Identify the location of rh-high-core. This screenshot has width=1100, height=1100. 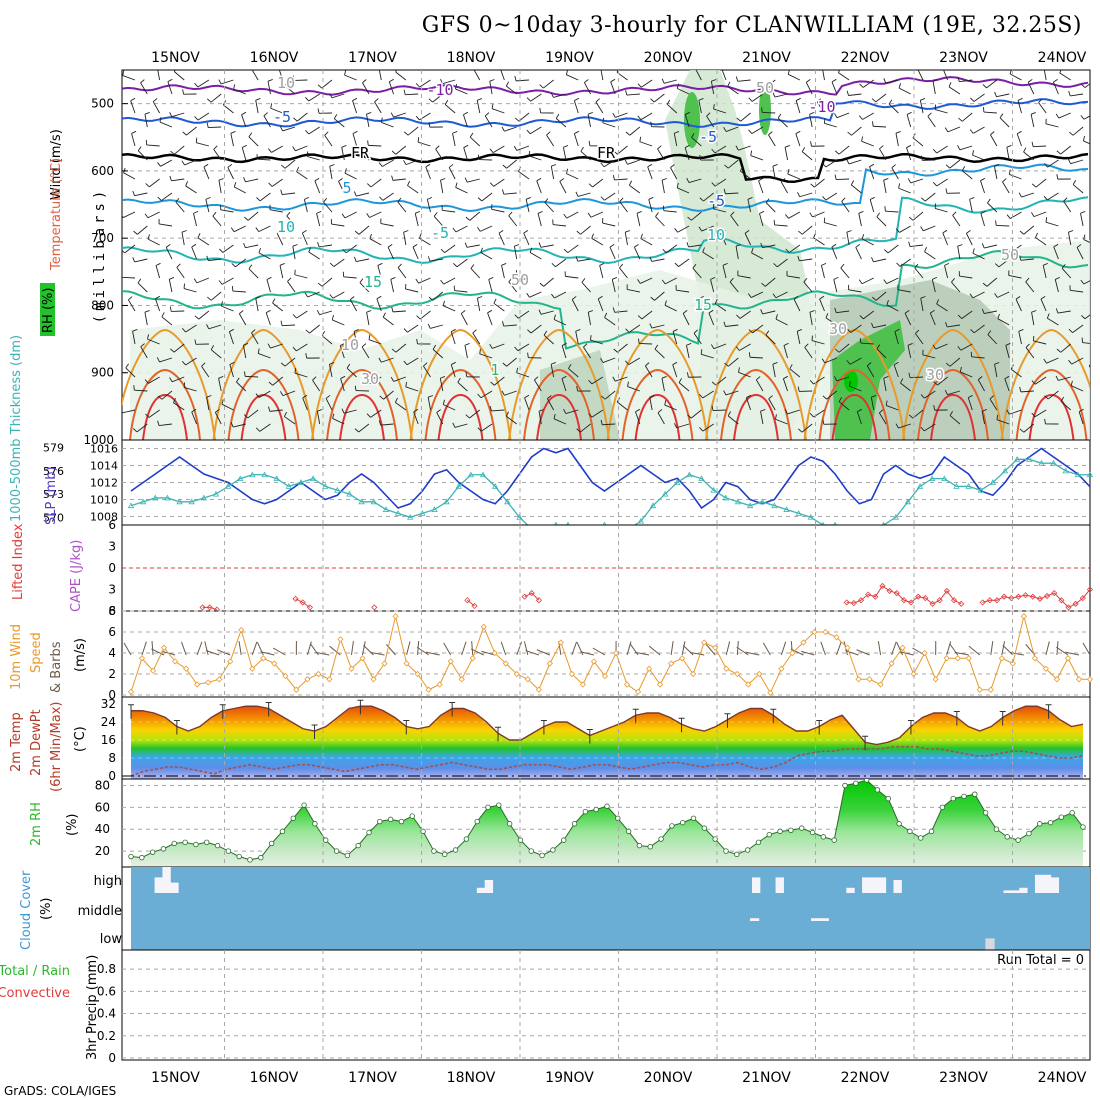
(765, 110).